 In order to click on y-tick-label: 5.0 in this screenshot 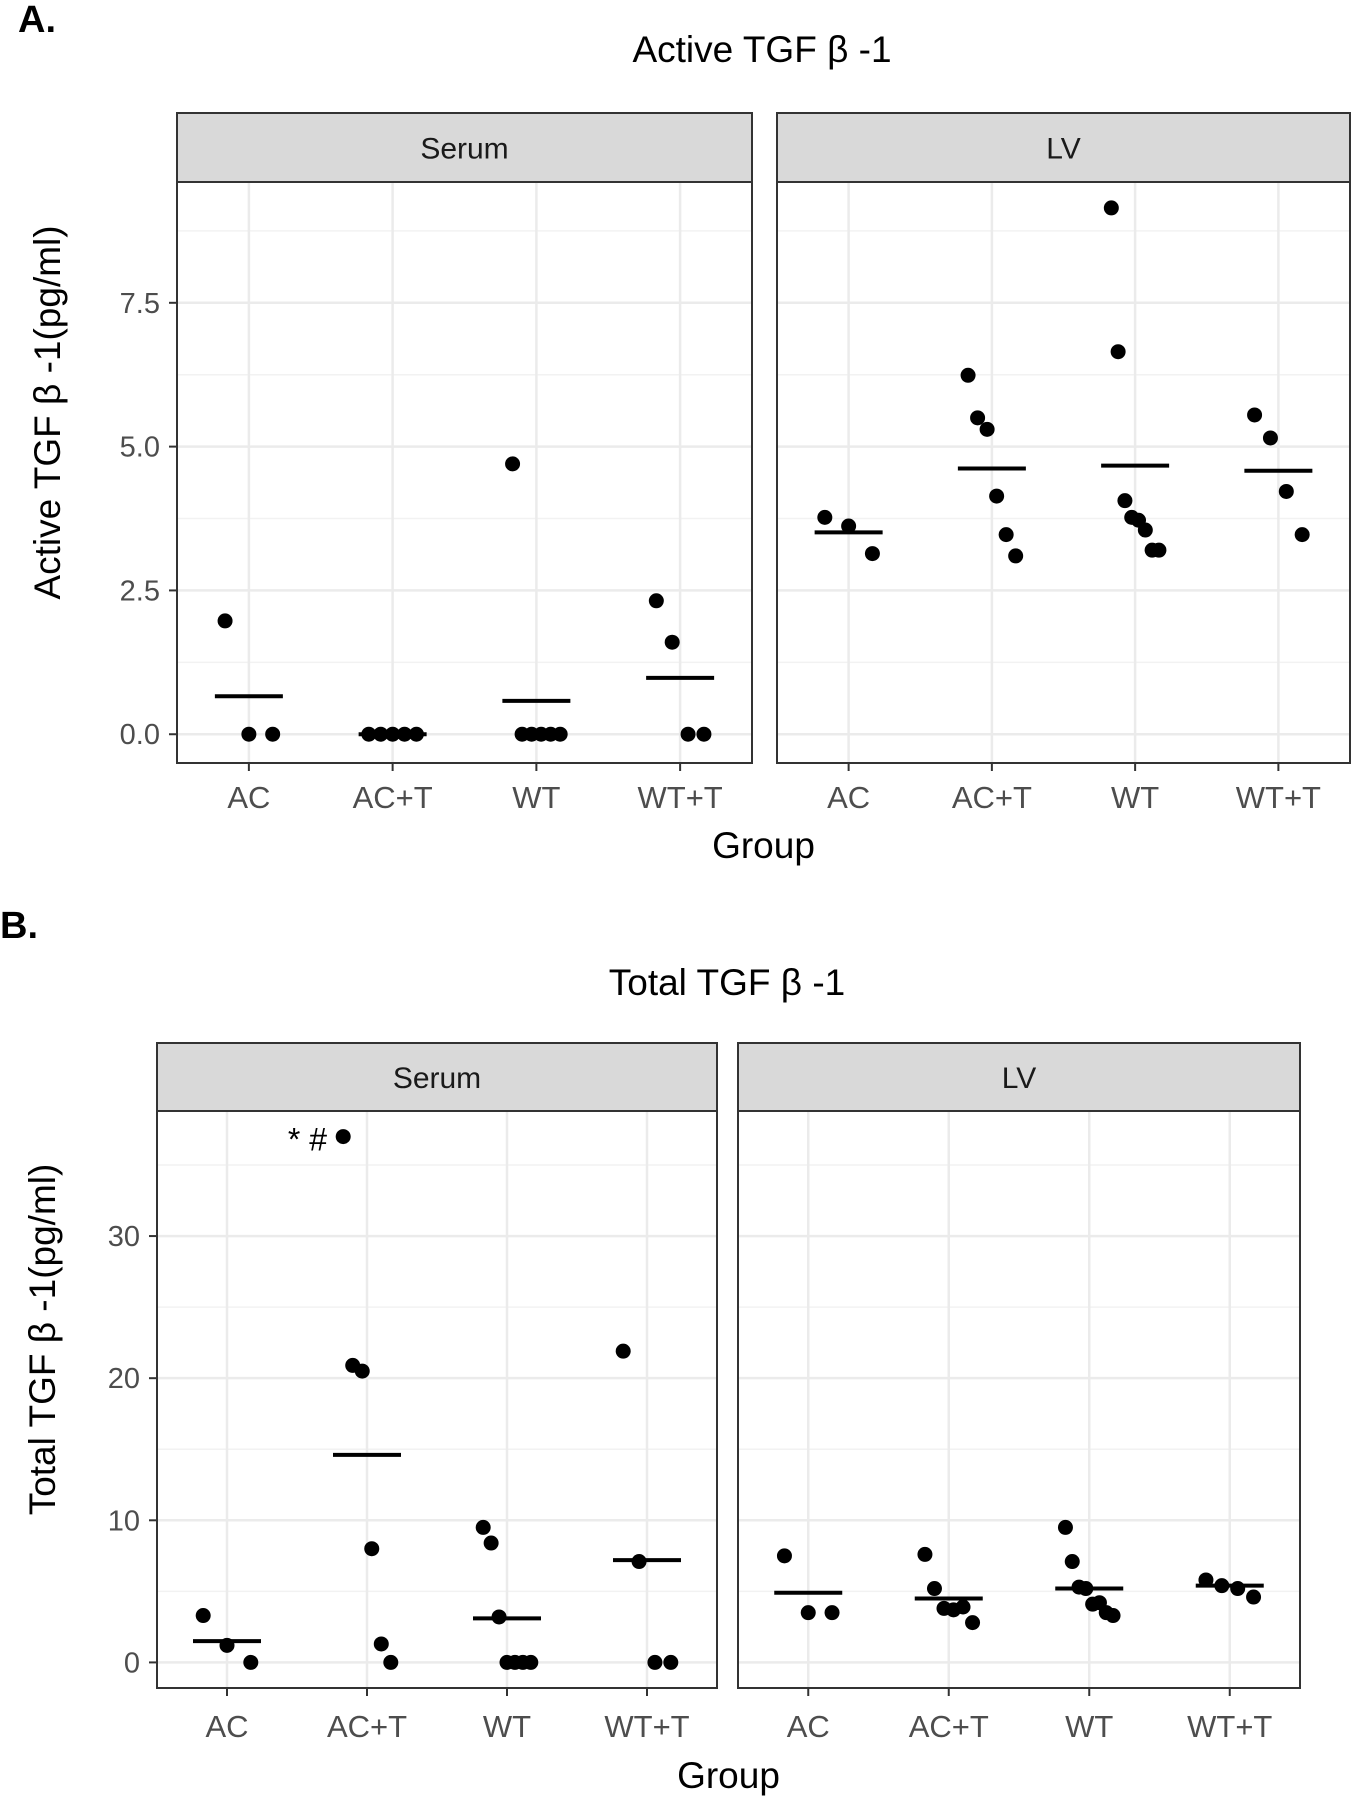, I will do `click(140, 448)`.